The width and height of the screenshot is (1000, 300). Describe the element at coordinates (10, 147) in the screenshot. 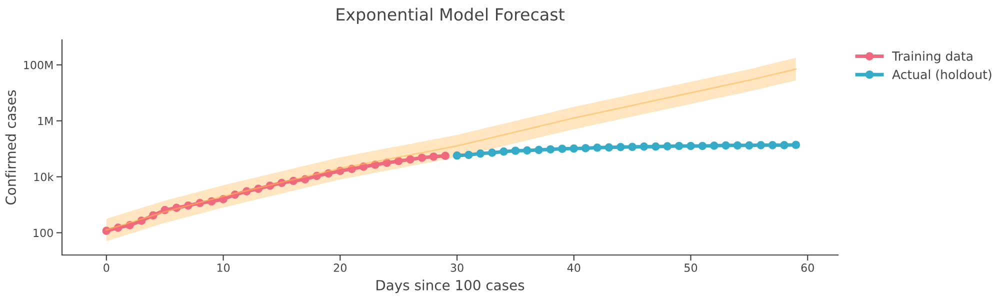

I see `y-axis-title: Confirmed cases` at that location.